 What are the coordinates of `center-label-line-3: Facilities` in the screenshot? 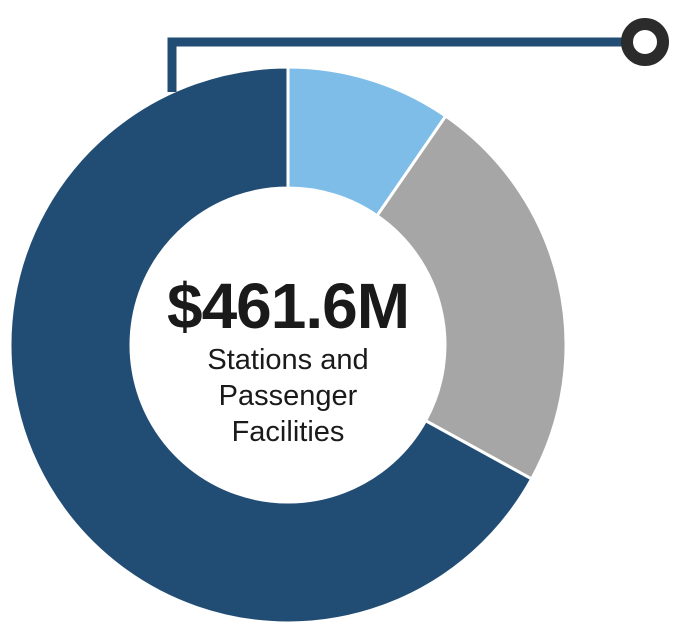 It's located at (288, 432).